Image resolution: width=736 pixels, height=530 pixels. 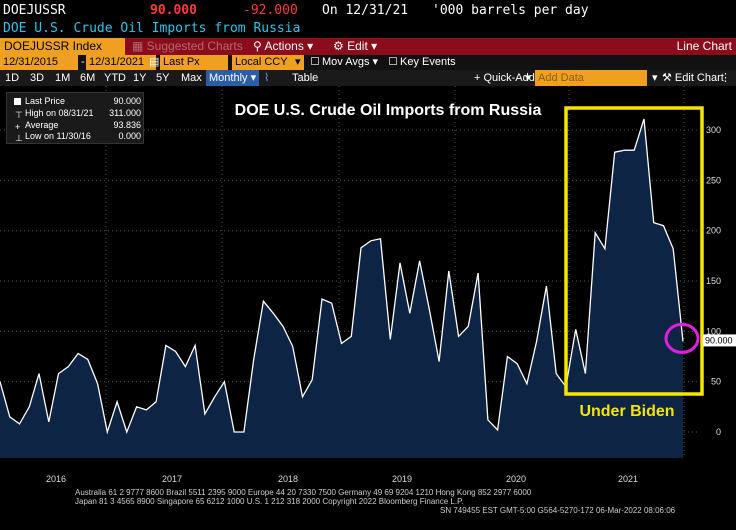 I want to click on start-date-input: 12/31/2015, so click(x=39, y=62).